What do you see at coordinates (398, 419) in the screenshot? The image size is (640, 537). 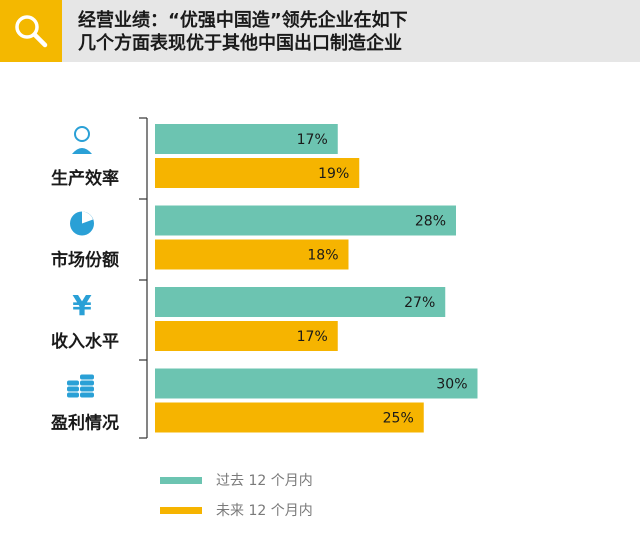 I see `bar-value-label: 25%` at bounding box center [398, 419].